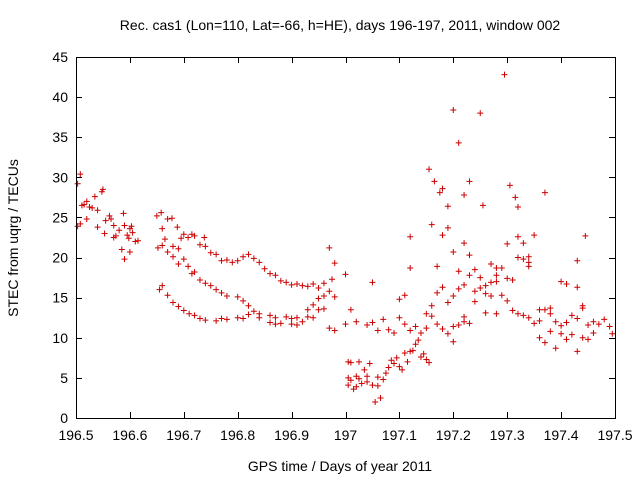 The width and height of the screenshot is (640, 480). I want to click on x-tick-label: 197.3, so click(507, 435).